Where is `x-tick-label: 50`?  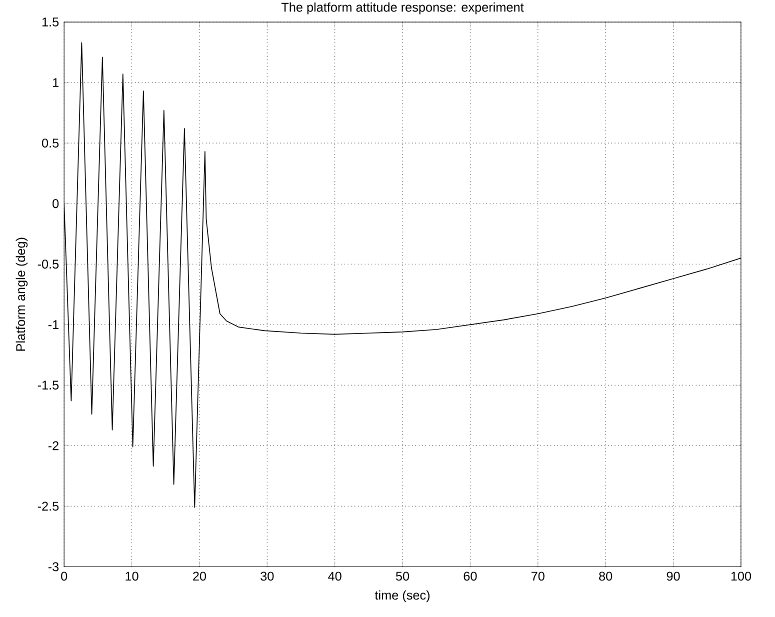
x-tick-label: 50 is located at coordinates (403, 576).